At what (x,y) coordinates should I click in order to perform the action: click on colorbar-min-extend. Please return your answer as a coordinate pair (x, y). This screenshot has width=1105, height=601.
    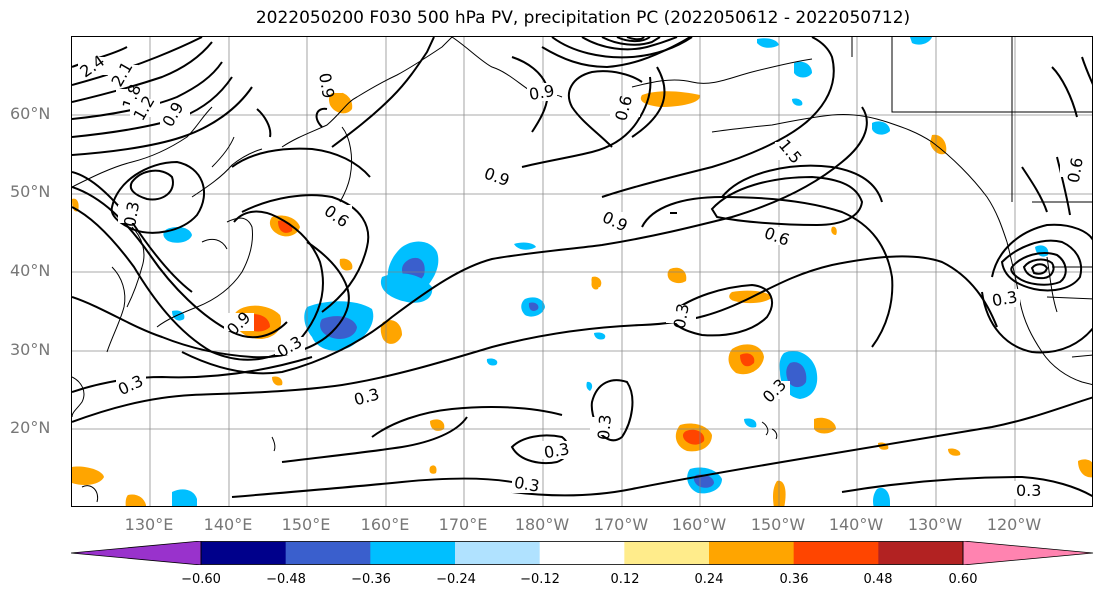
    Looking at the image, I should click on (136, 553).